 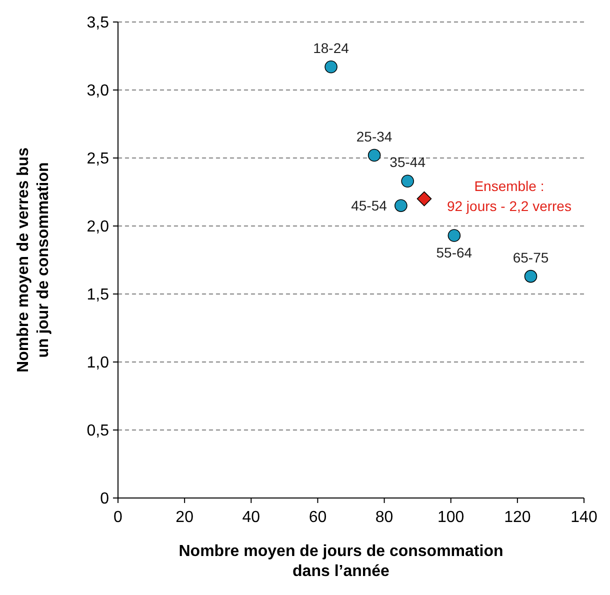 I want to click on y-tick-label: 1,5, so click(x=98, y=295).